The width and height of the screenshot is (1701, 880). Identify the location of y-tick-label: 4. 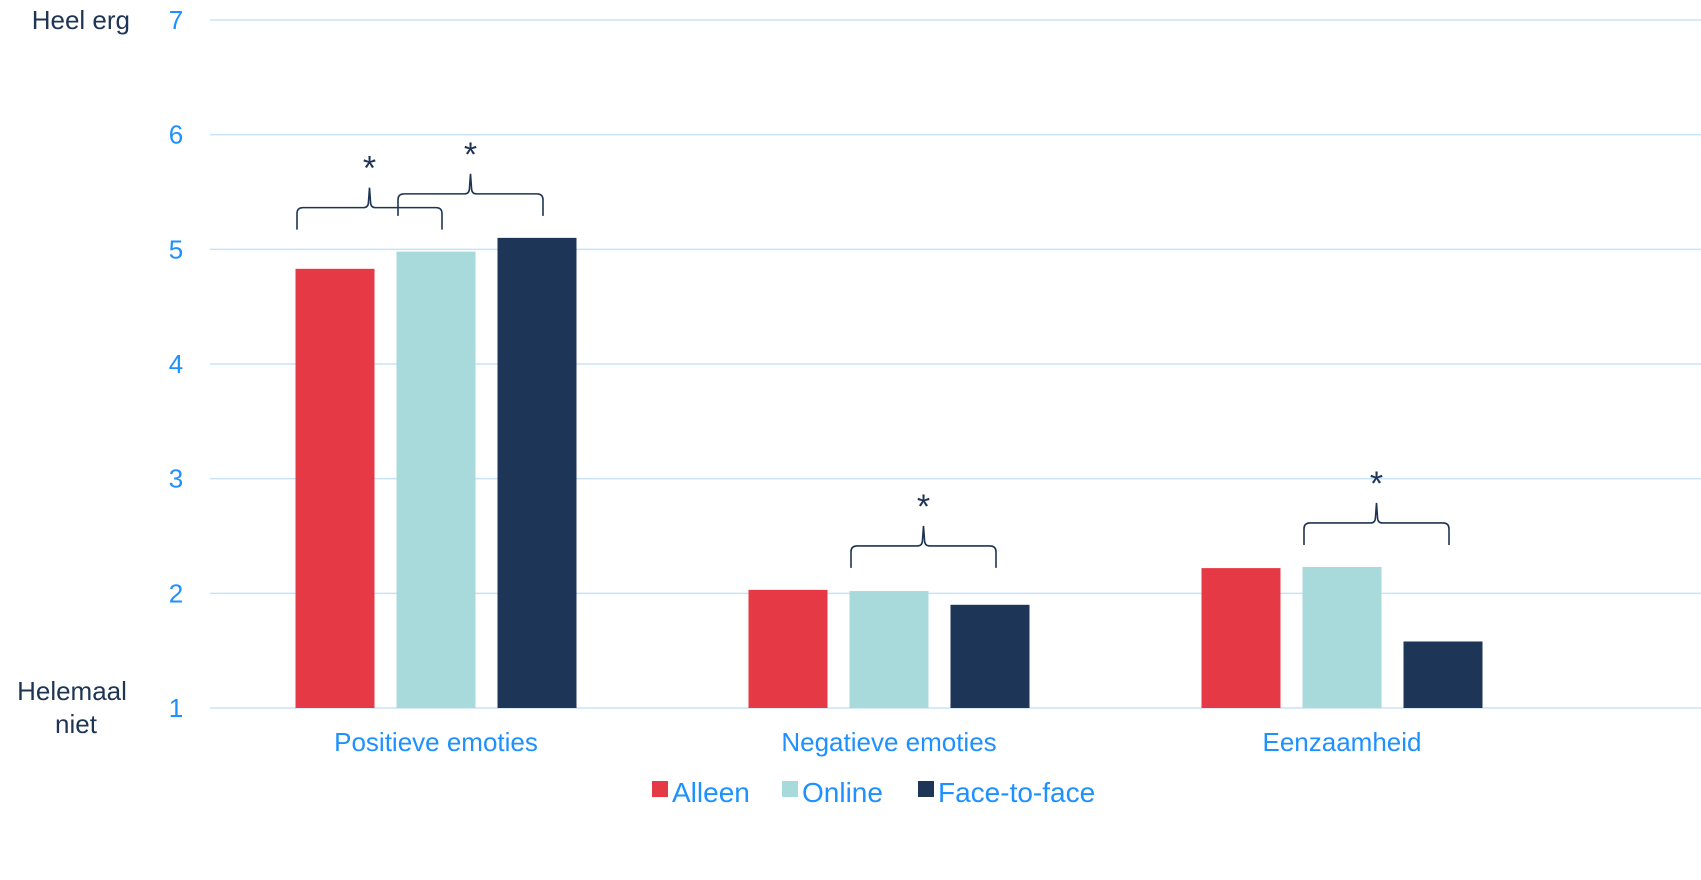
(176, 364).